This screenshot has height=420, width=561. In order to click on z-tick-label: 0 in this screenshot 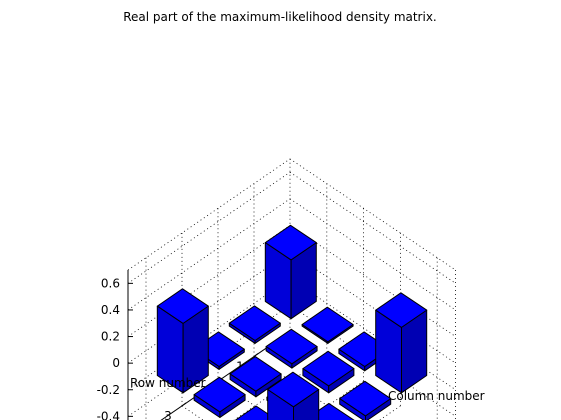, I will do `click(116, 363)`.